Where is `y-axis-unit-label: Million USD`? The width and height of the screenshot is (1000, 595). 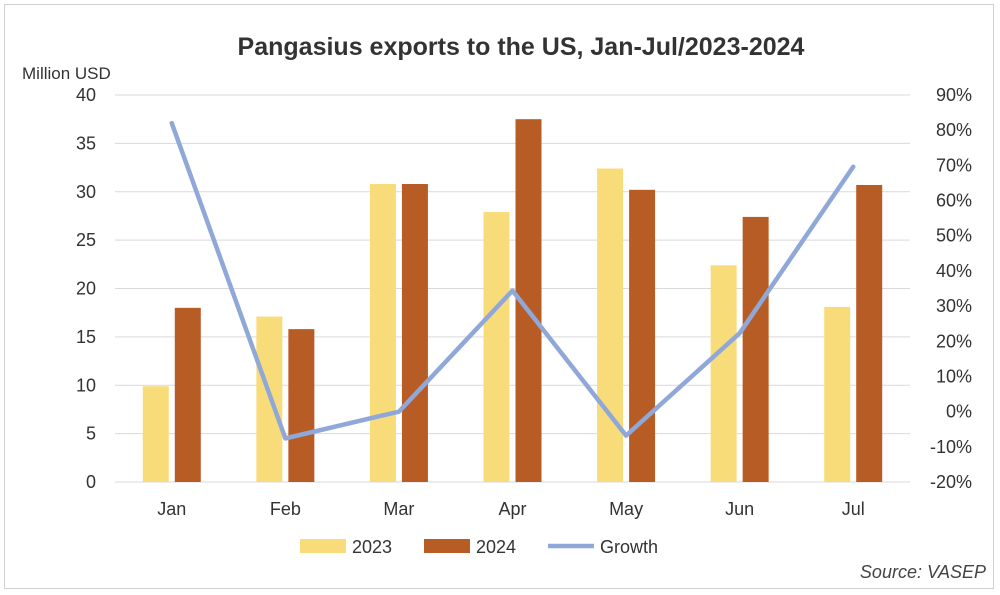 y-axis-unit-label: Million USD is located at coordinates (66, 73).